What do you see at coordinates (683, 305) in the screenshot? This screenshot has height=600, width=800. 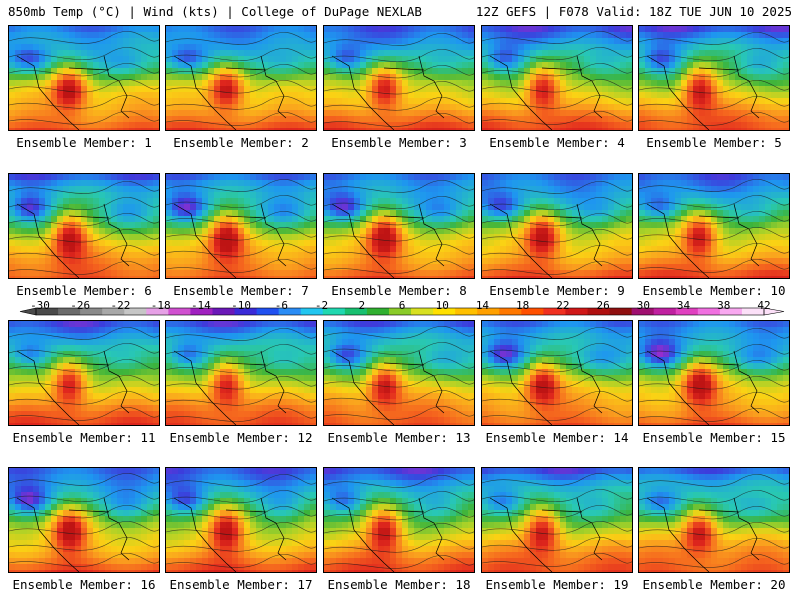 I see `colorbar-tick-label: 34` at bounding box center [683, 305].